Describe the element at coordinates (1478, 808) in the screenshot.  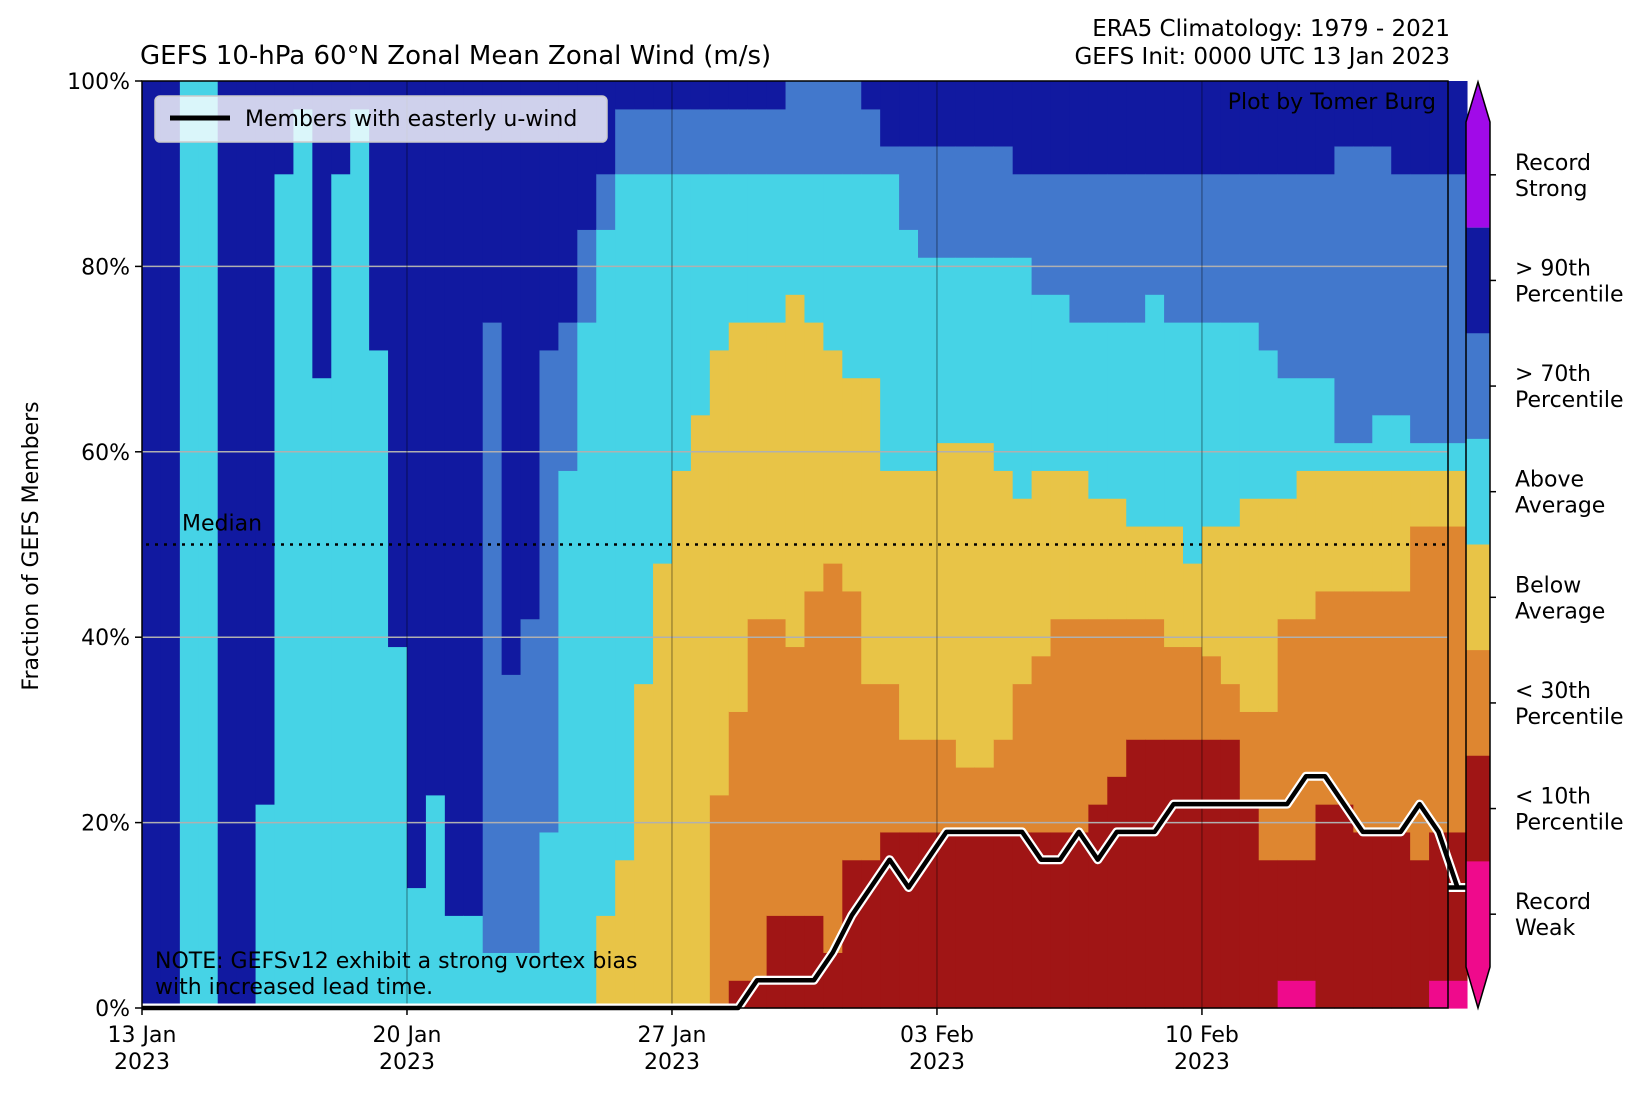
I see `colorbar-swatch` at that location.